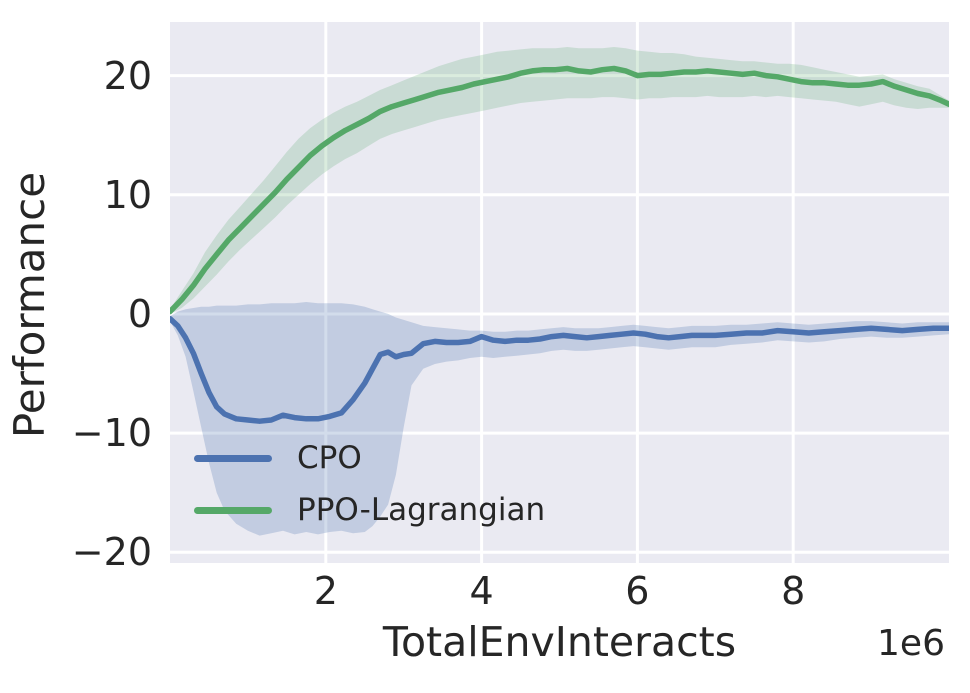 The image size is (970, 693). What do you see at coordinates (793, 591) in the screenshot?
I see `x-tick-label: 8` at bounding box center [793, 591].